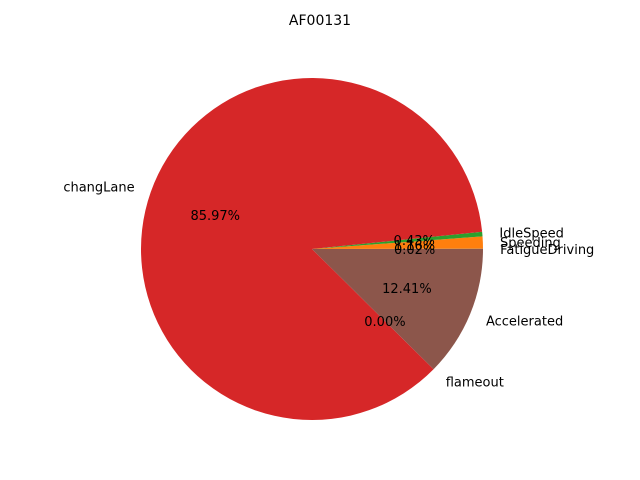  Describe the element at coordinates (414, 241) in the screenshot. I see `pct-label-idle-speed: 0.43%` at that location.